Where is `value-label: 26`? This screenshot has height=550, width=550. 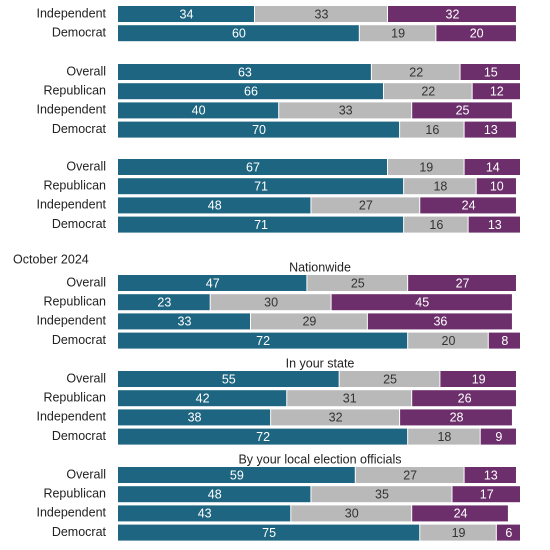 value-label: 26 is located at coordinates (465, 398).